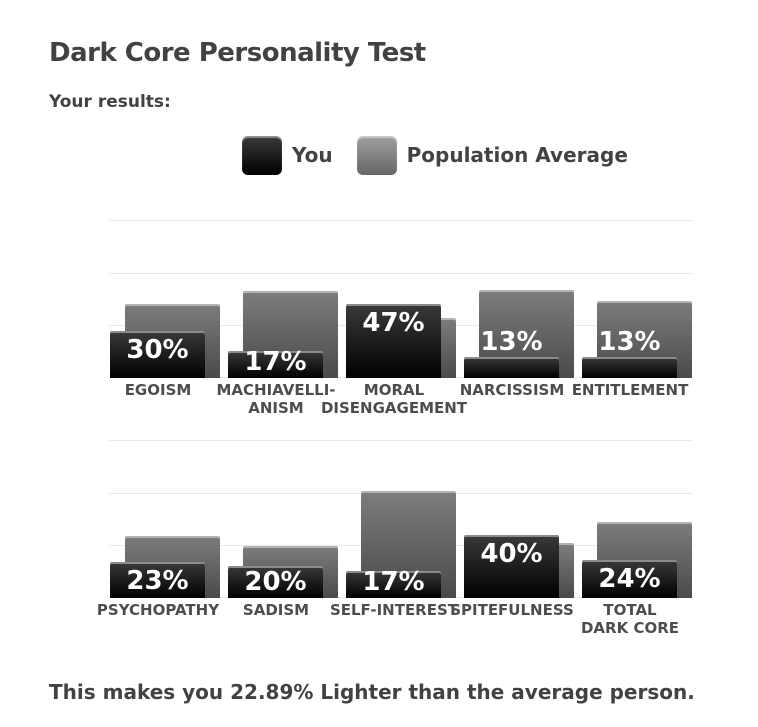  What do you see at coordinates (521, 309) in the screenshot?
I see `chart-cell-narcissism: 13% NARCISSISM` at bounding box center [521, 309].